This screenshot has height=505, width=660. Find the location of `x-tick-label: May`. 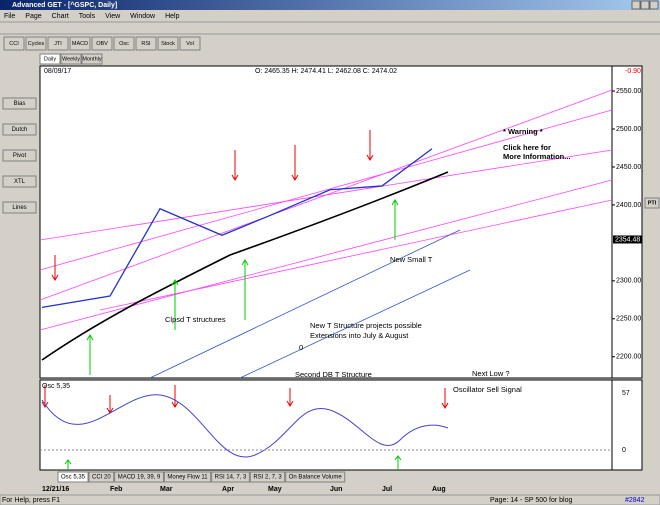

x-tick-label: May is located at coordinates (275, 489).